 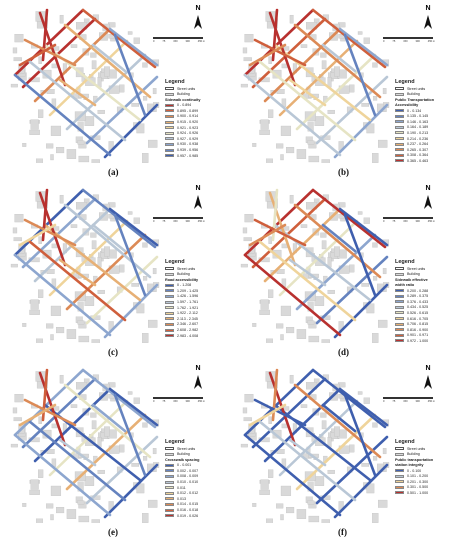 What do you see at coordinates (416, 268) in the screenshot?
I see `legend-label: Street units` at bounding box center [416, 268].